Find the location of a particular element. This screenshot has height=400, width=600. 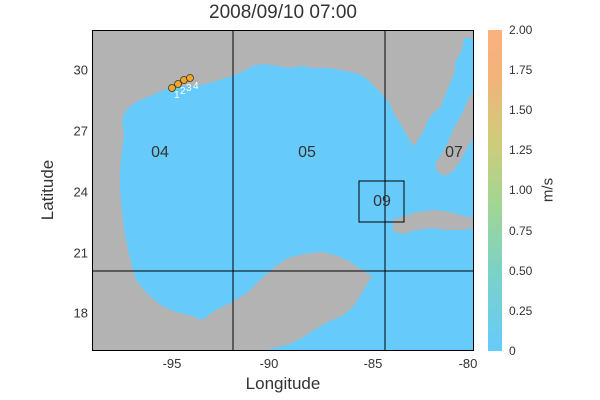

region-label-07: 07 is located at coordinates (454, 152).